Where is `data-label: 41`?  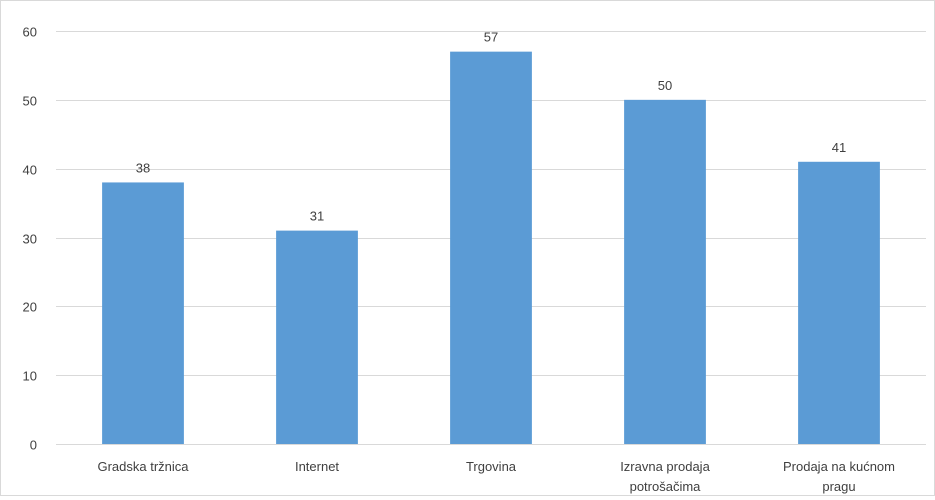
data-label: 41 is located at coordinates (839, 147).